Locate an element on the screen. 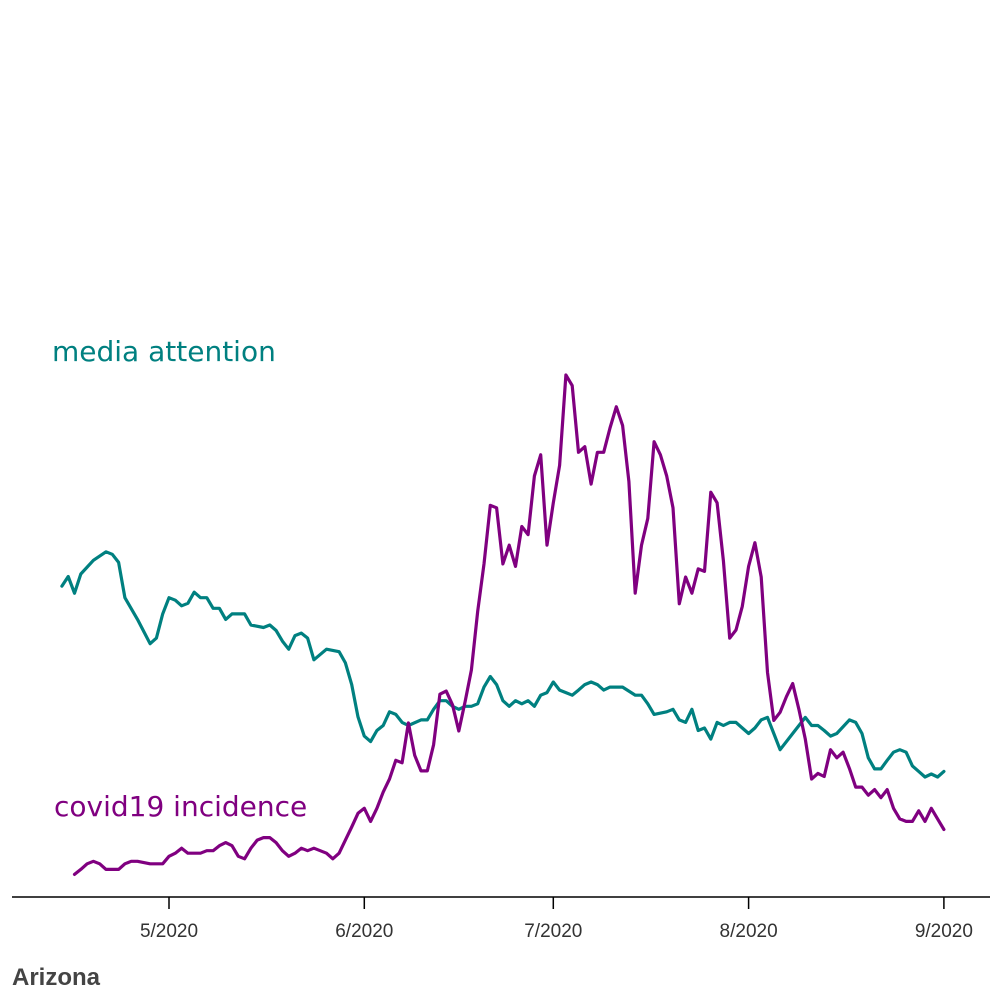 This screenshot has height=1000, width=1000. x-tick-label: 9/2020 is located at coordinates (944, 931).